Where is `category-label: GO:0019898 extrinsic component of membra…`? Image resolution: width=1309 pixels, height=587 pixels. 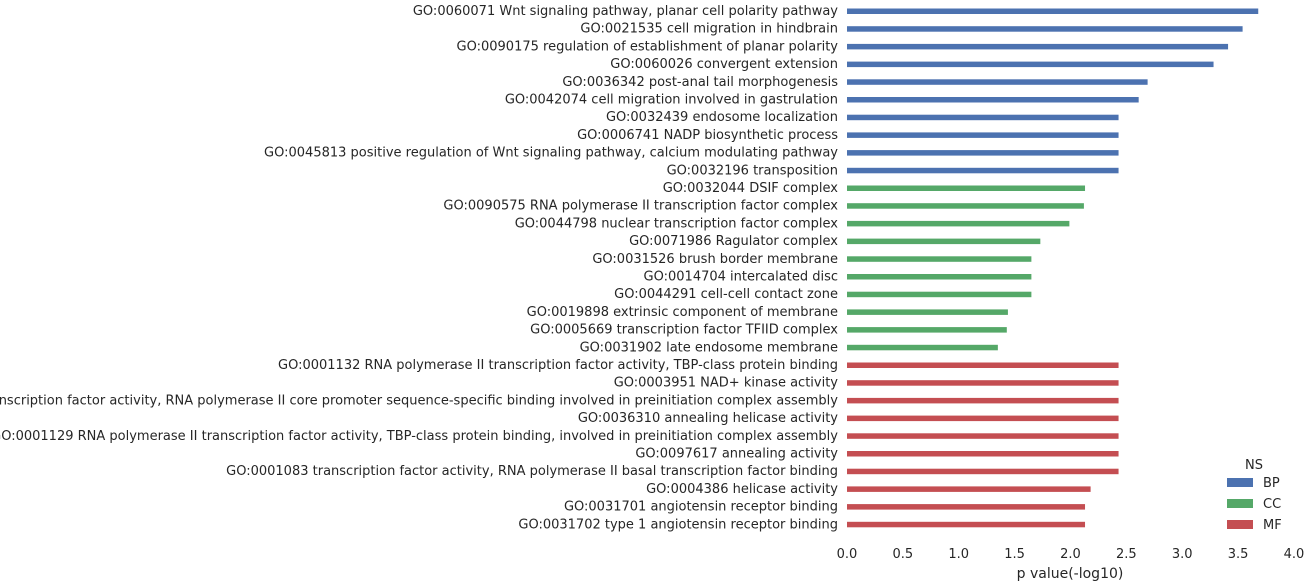 category-label: GO:0019898 extrinsic component of membra… is located at coordinates (682, 312).